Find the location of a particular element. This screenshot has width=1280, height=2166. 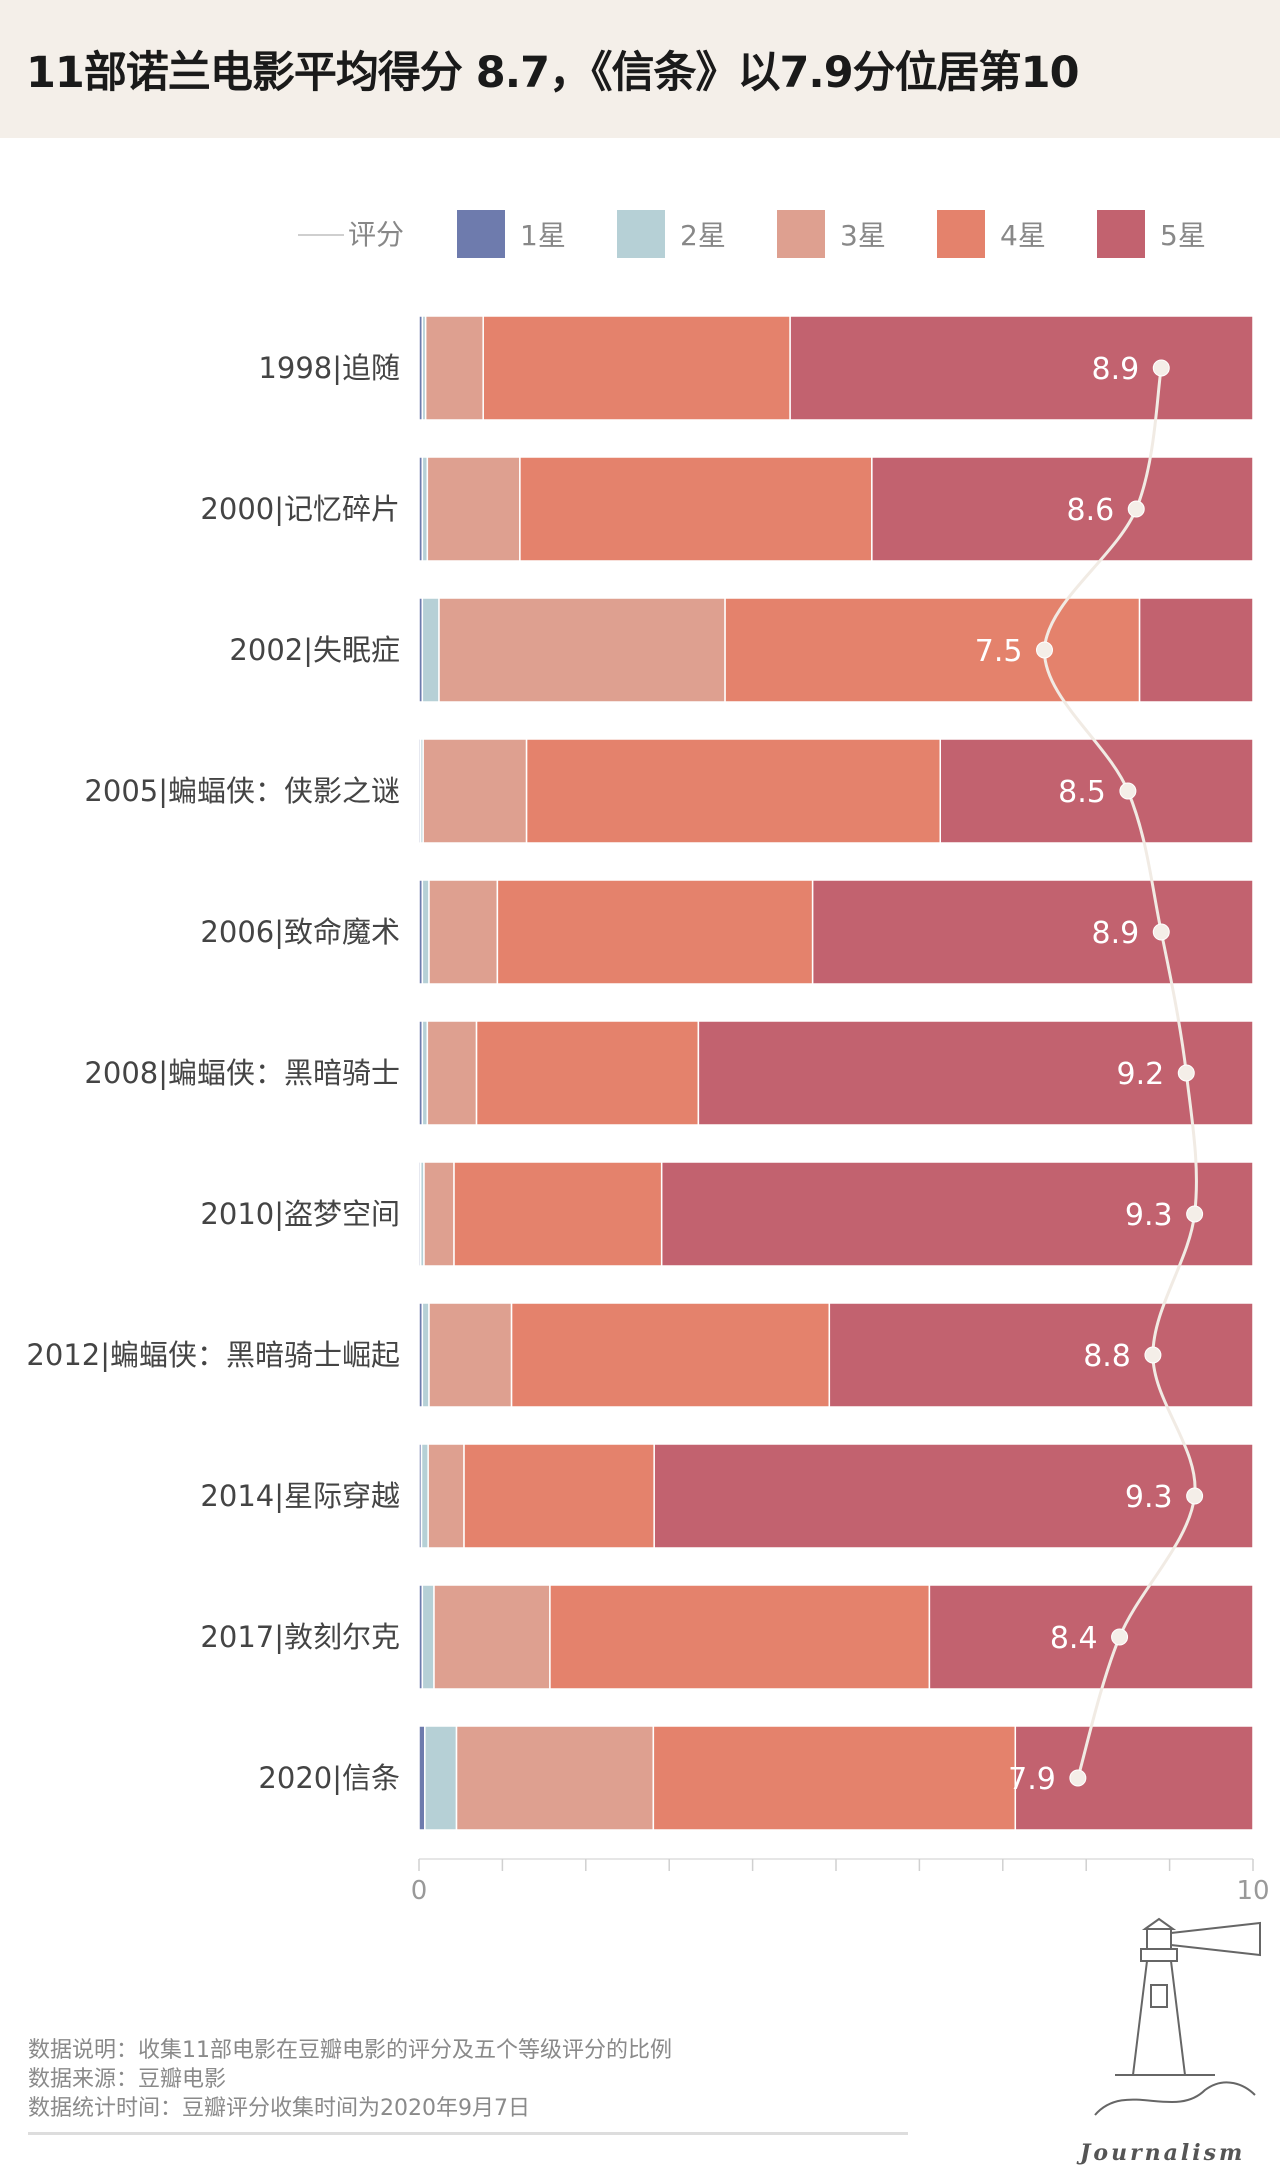

legend-line-label: 评分 is located at coordinates (376, 234).